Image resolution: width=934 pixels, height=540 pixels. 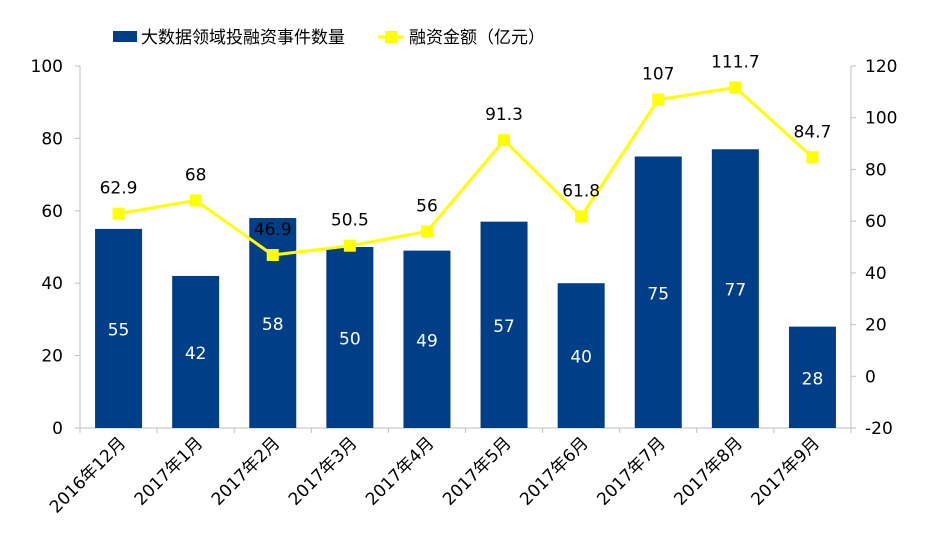 I want to click on legend-bar-label: 大数据领域投融资事件数量, so click(x=243, y=38).